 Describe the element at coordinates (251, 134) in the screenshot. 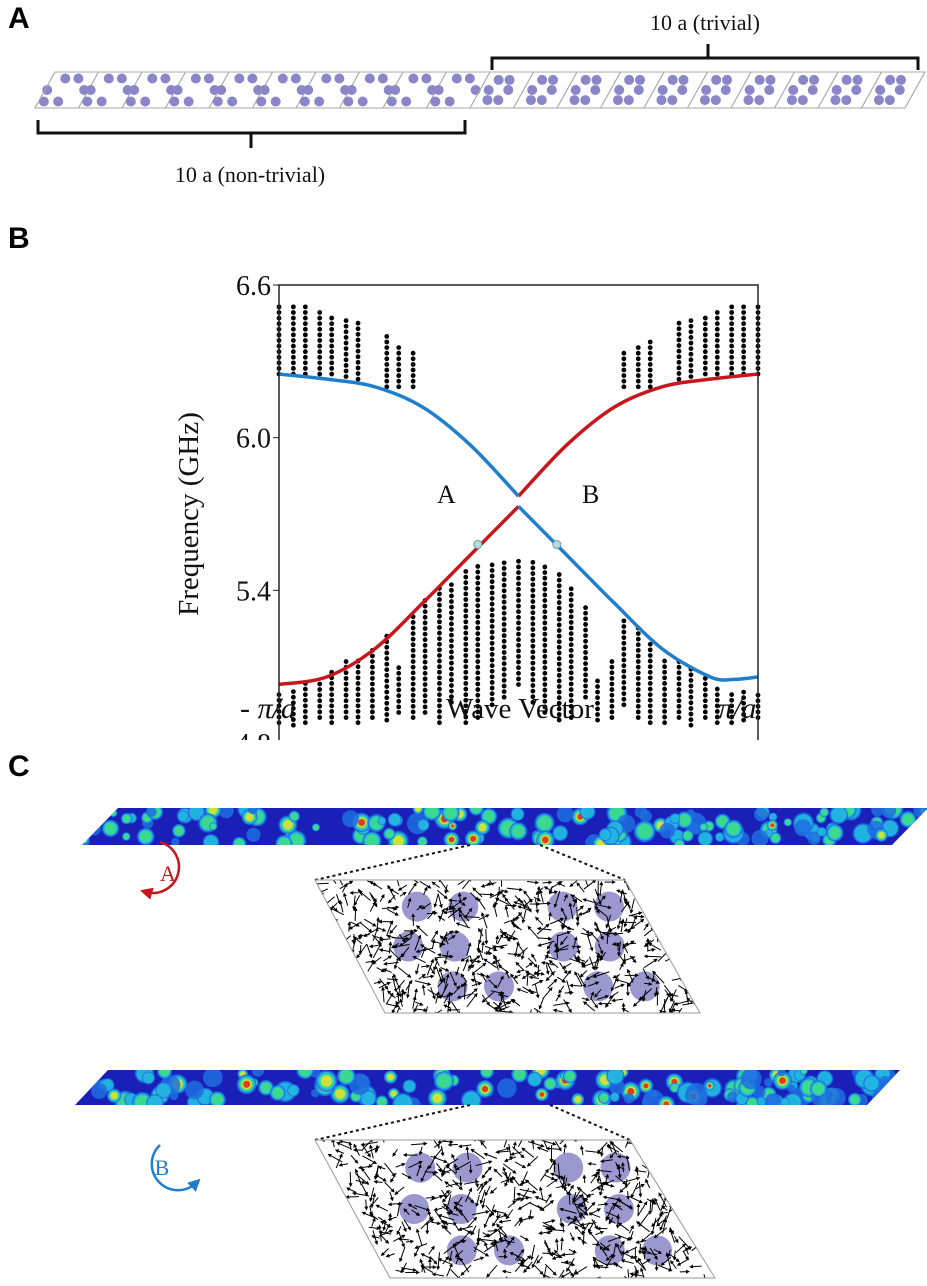

I see `nontrivial-bracket` at that location.